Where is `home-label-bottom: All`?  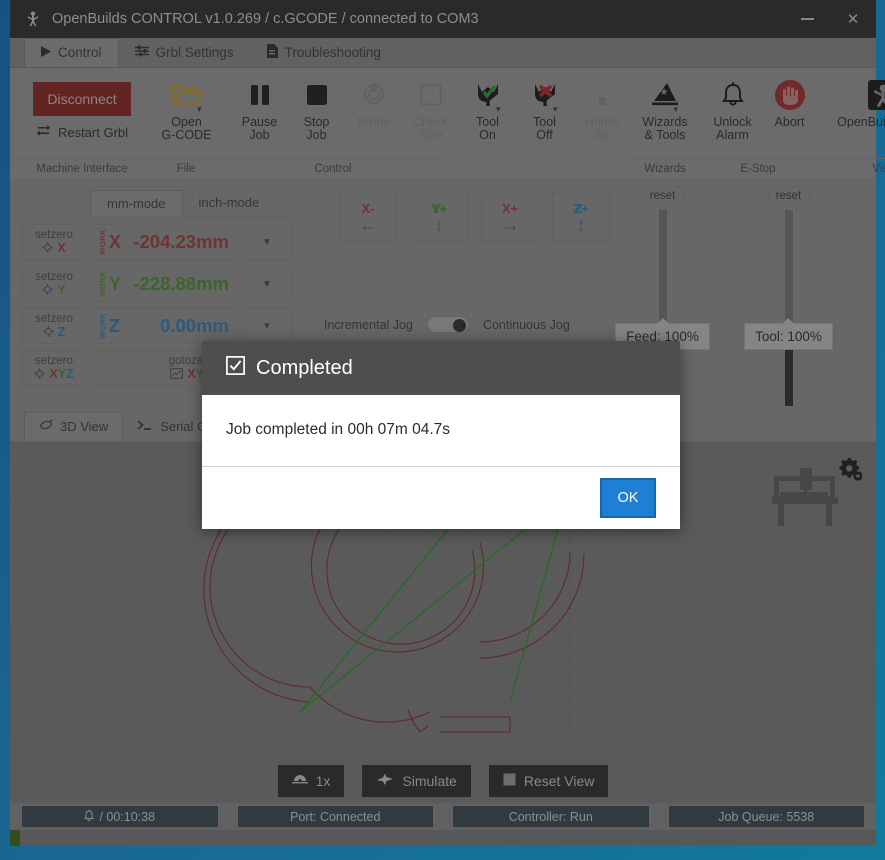 home-label-bottom: All is located at coordinates (601, 135).